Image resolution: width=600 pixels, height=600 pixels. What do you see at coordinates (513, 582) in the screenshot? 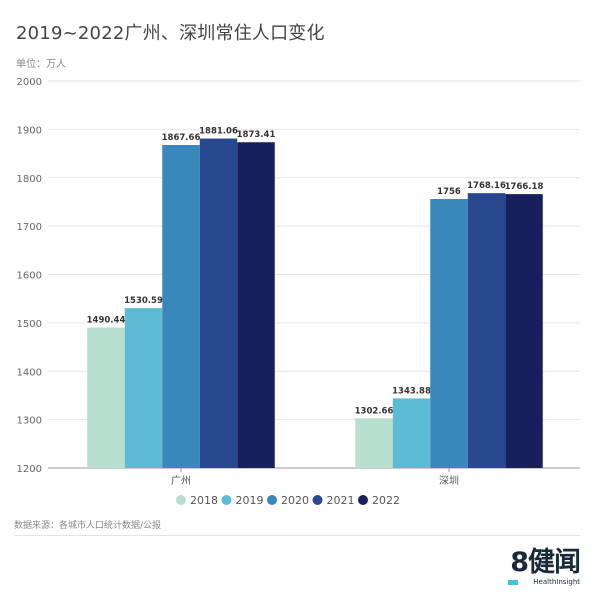
I see `logo-badge` at bounding box center [513, 582].